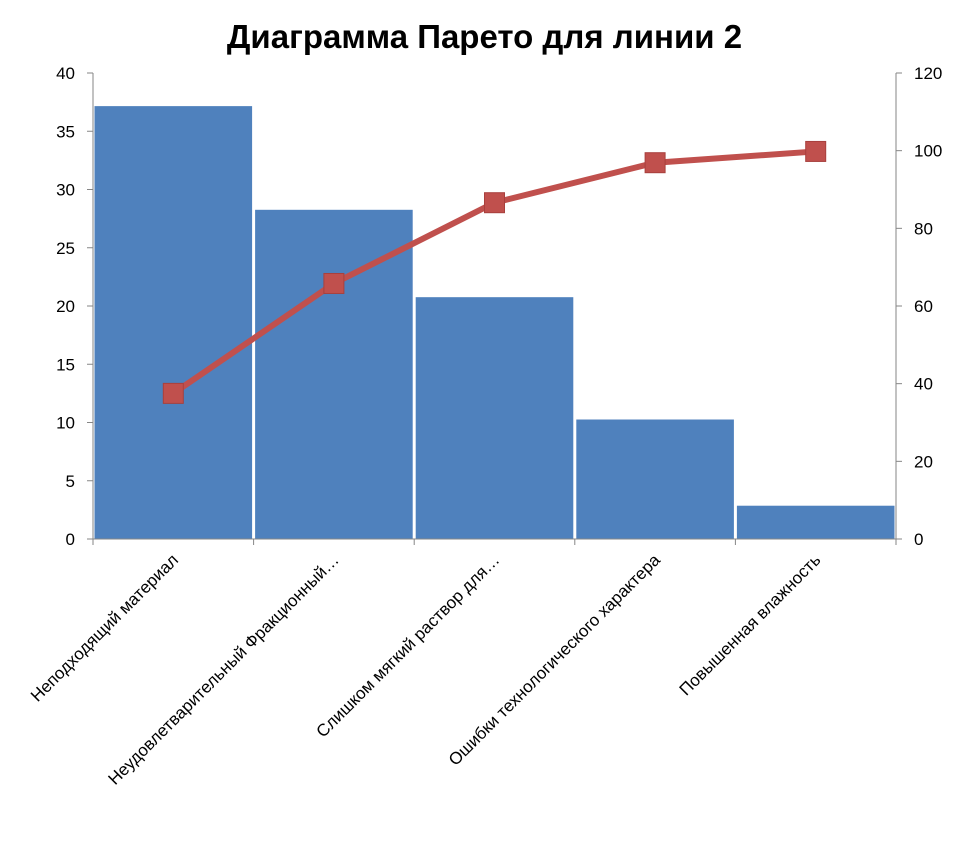 Image resolution: width=969 pixels, height=849 pixels. I want to click on left-tick-label: 0, so click(70, 539).